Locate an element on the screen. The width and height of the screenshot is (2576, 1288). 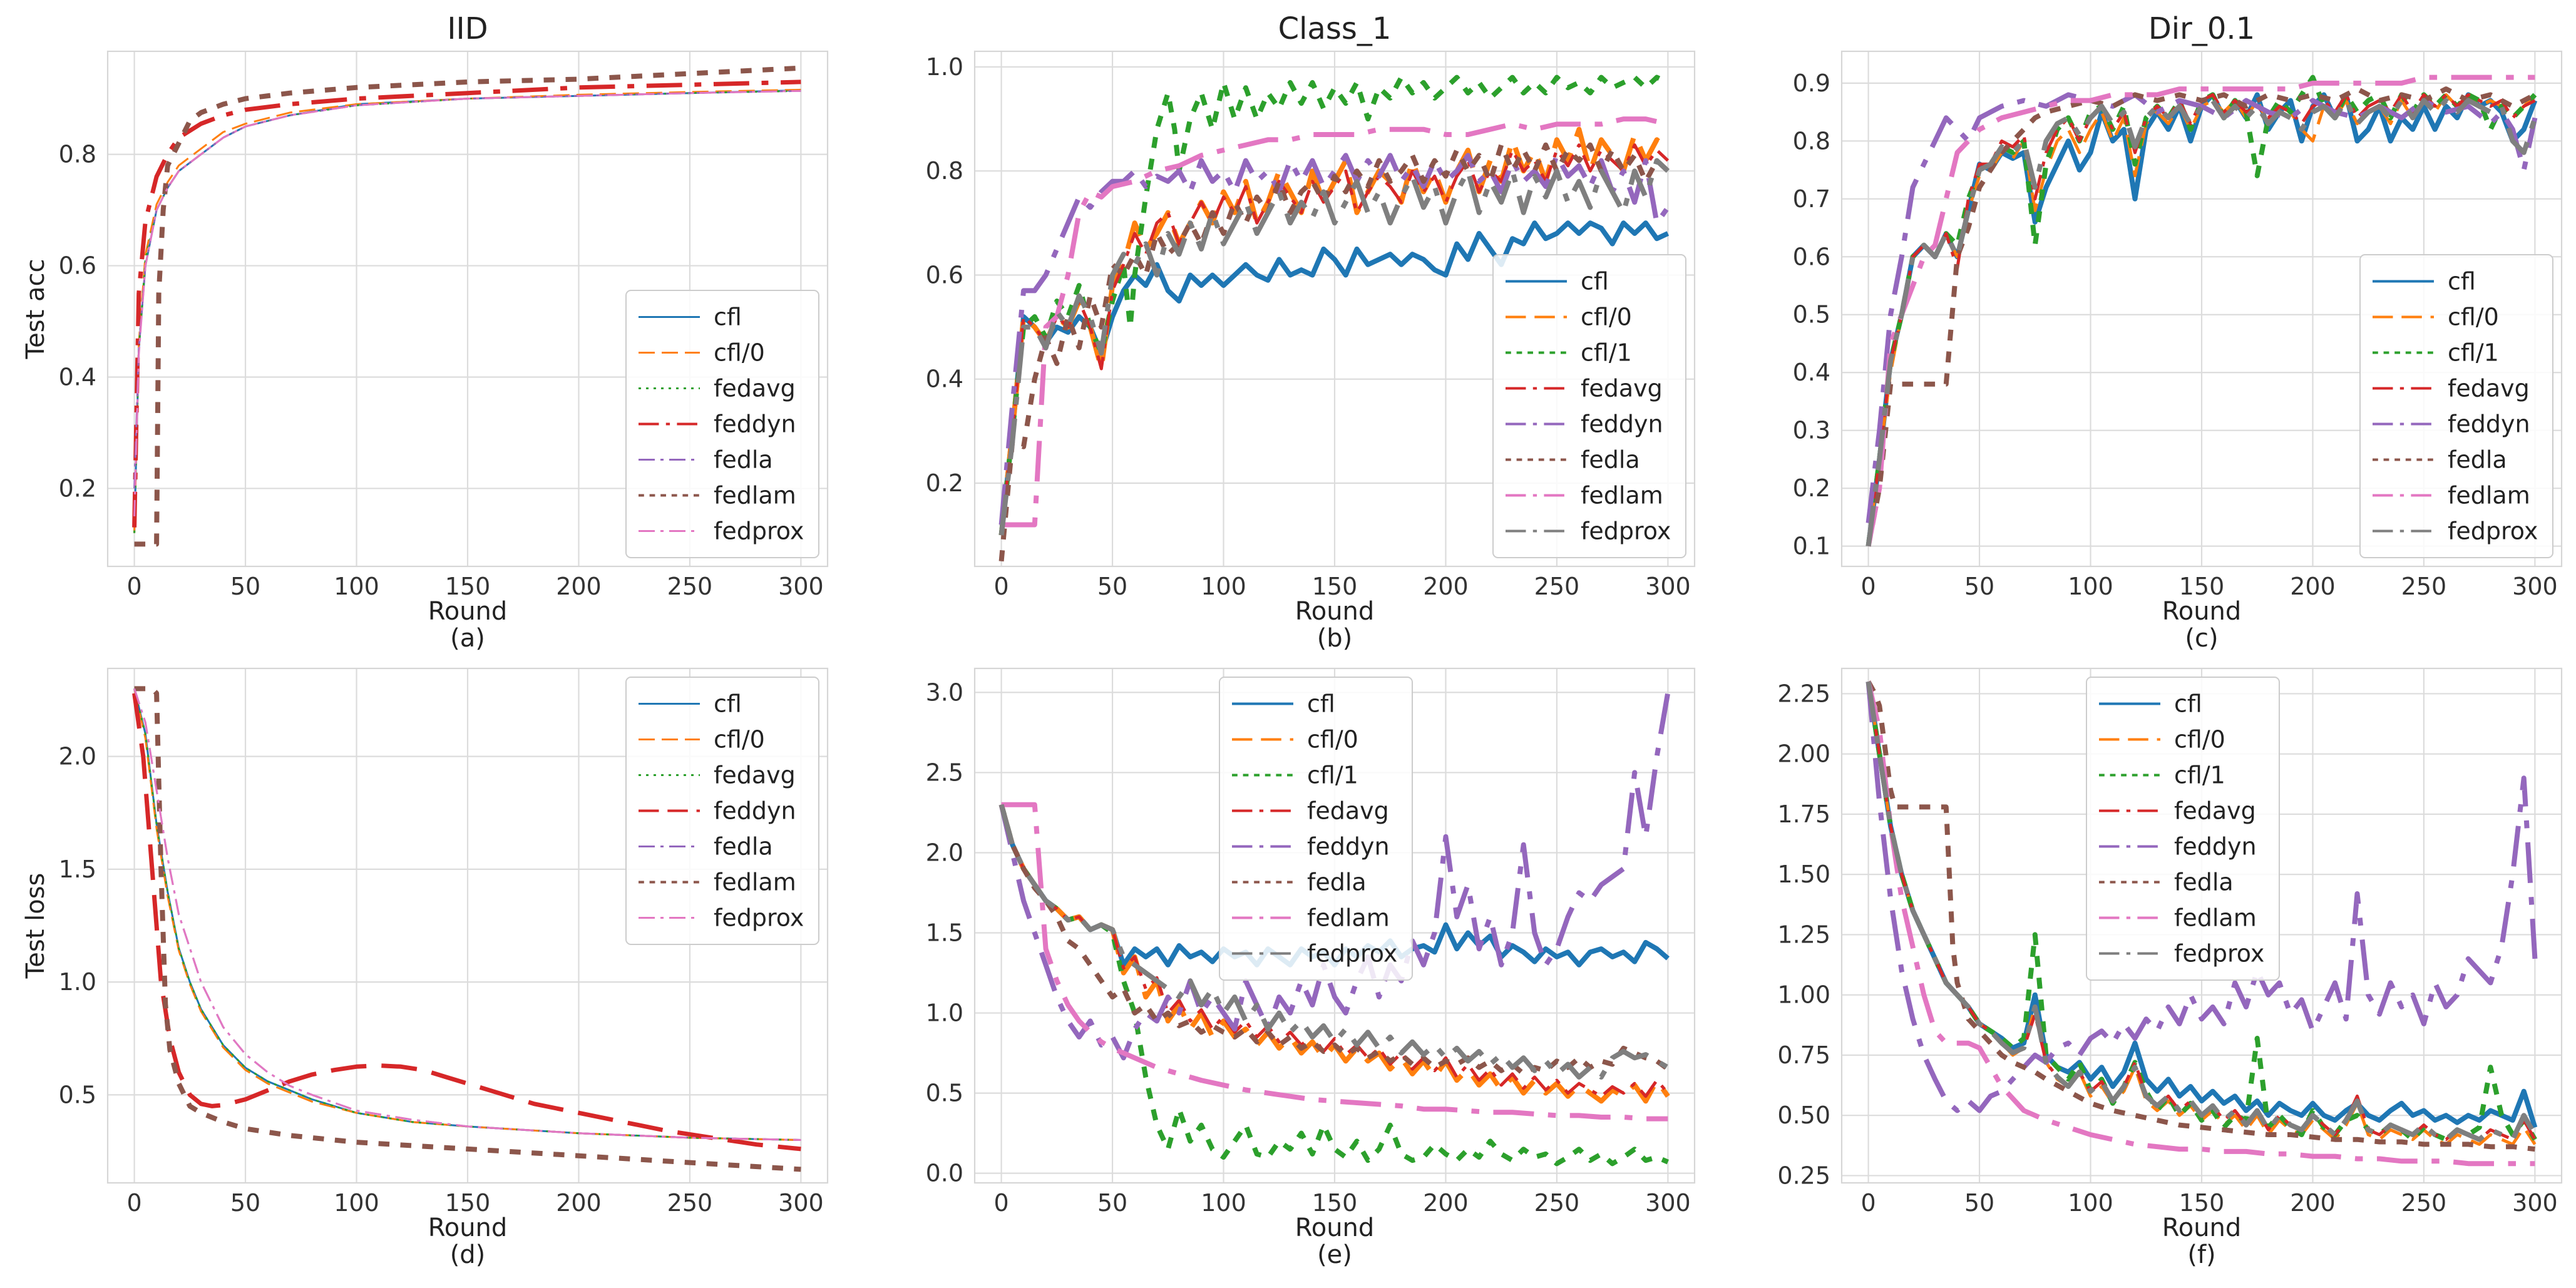
y-tick-label: 2.00 is located at coordinates (1803, 754).